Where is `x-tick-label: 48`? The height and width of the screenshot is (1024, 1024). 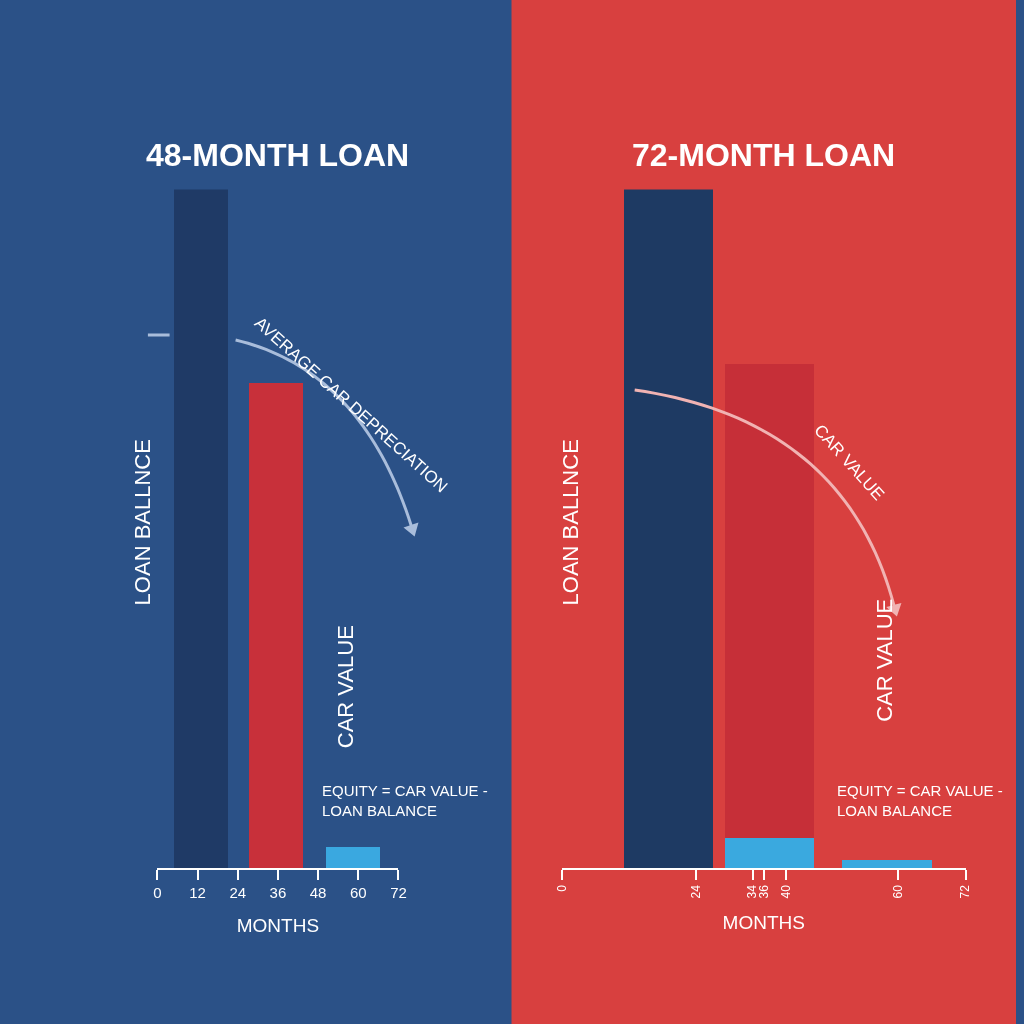
x-tick-label: 48 is located at coordinates (318, 893).